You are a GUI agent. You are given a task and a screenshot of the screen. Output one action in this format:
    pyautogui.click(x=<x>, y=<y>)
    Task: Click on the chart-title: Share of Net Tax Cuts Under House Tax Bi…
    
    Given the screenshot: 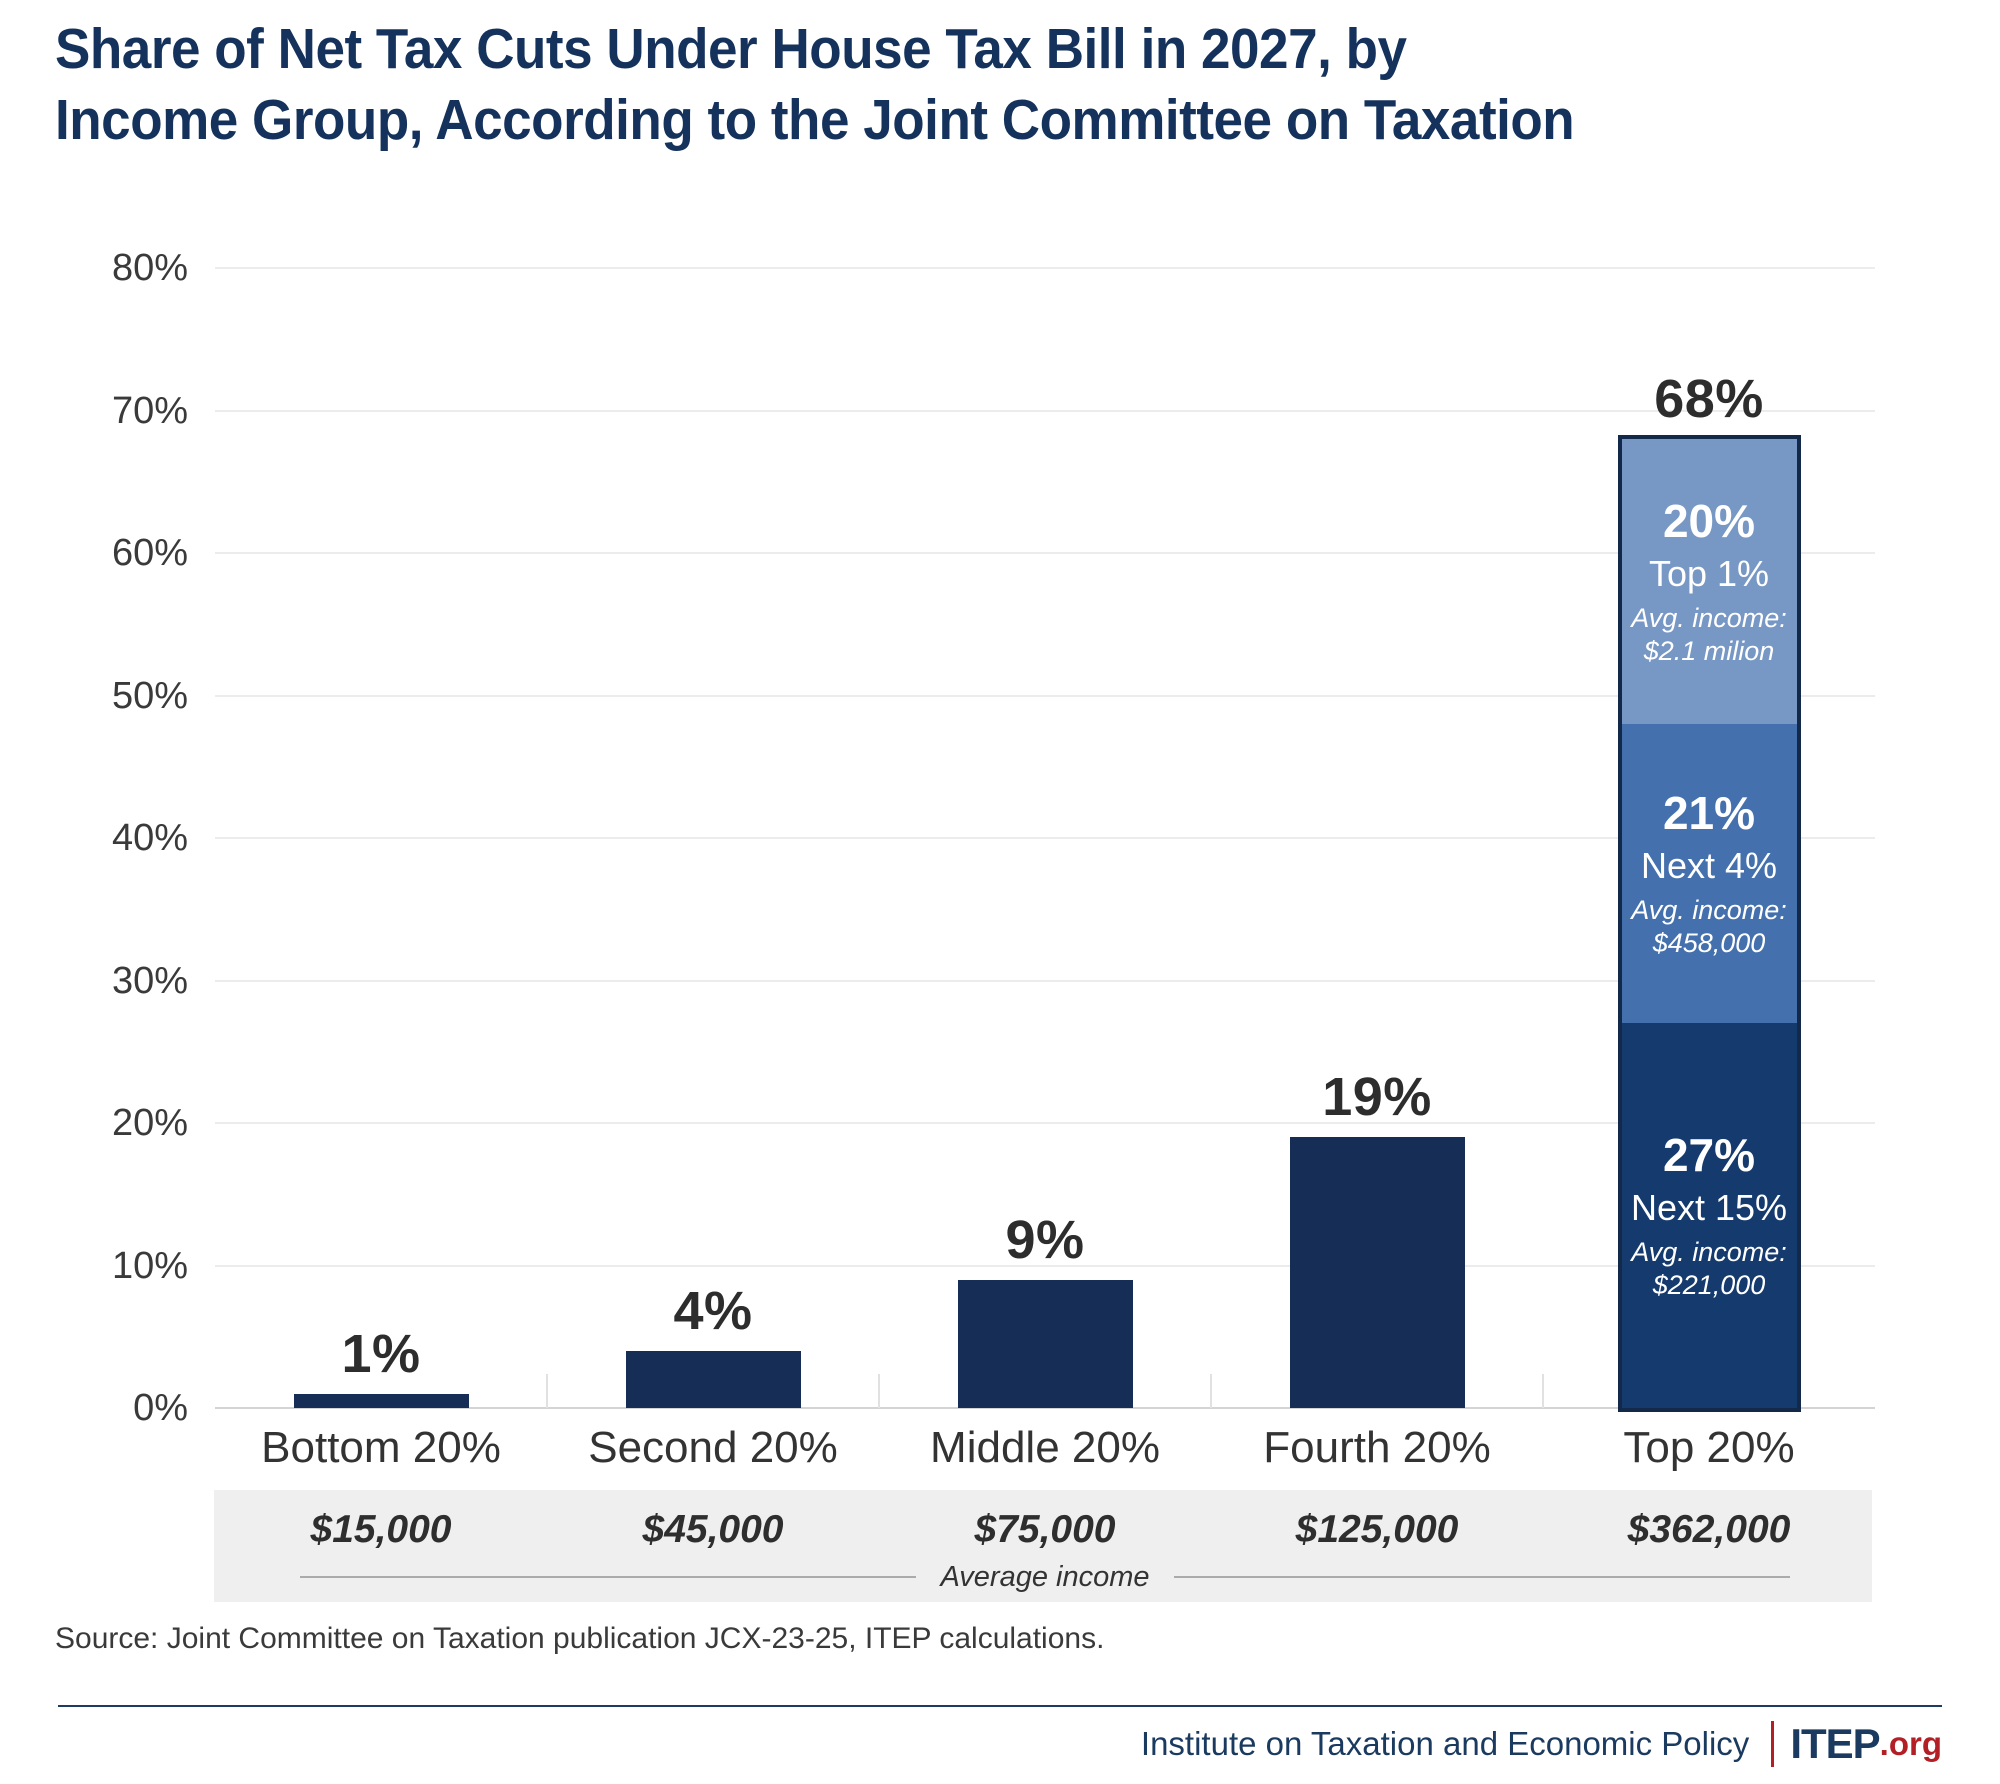 What is the action you would take?
    pyautogui.click(x=815, y=85)
    